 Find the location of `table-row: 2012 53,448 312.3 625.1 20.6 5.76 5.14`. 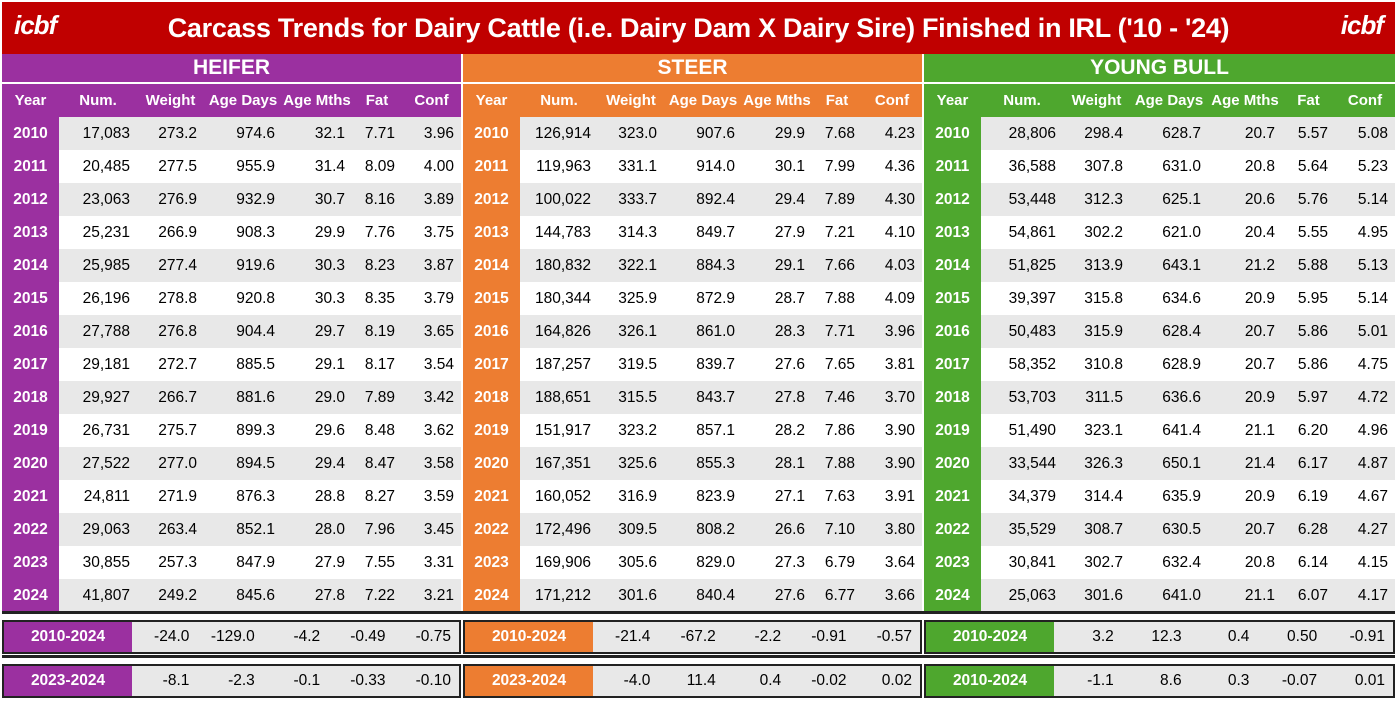

table-row: 2012 53,448 312.3 625.1 20.6 5.76 5.14 is located at coordinates (1159, 199).